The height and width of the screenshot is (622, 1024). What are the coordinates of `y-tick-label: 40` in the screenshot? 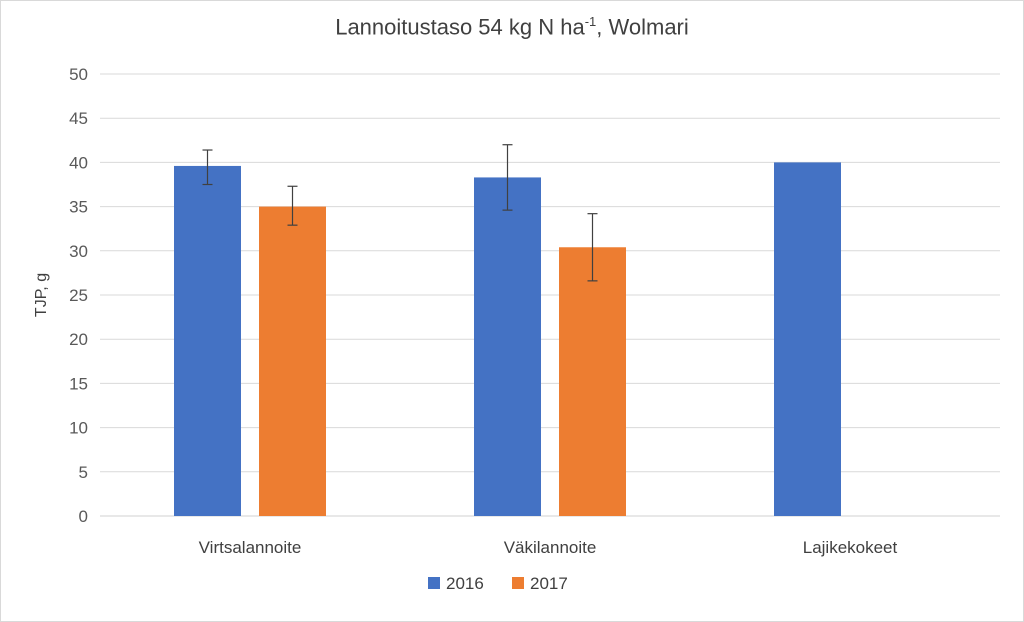 It's located at (78, 162).